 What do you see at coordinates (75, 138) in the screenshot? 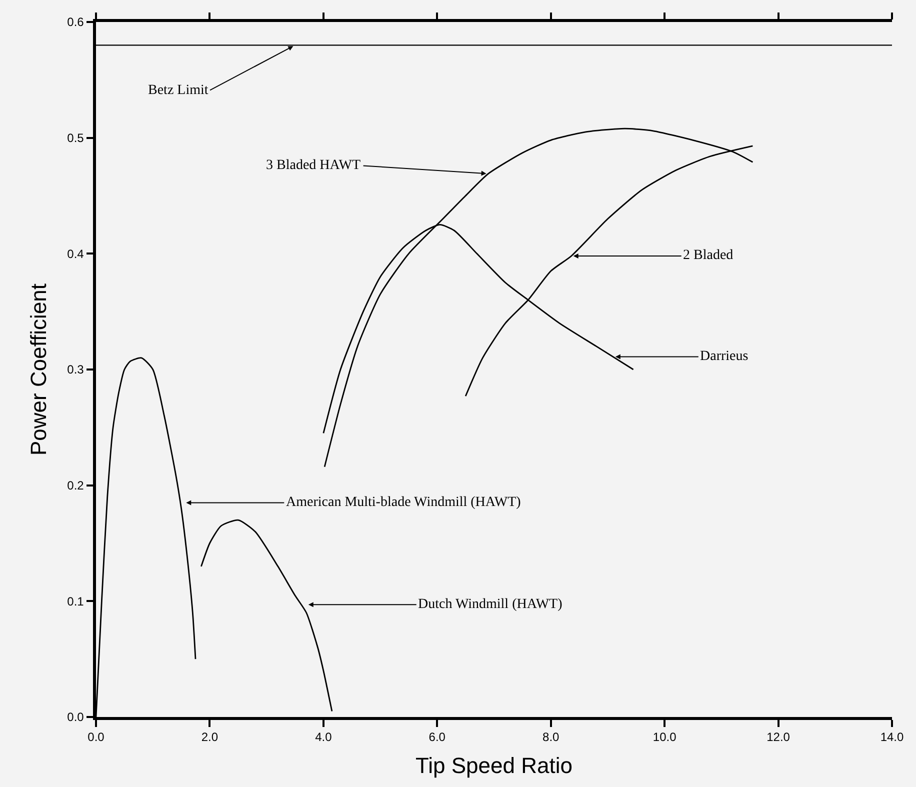
I see `y-tick-label: 0.5` at bounding box center [75, 138].